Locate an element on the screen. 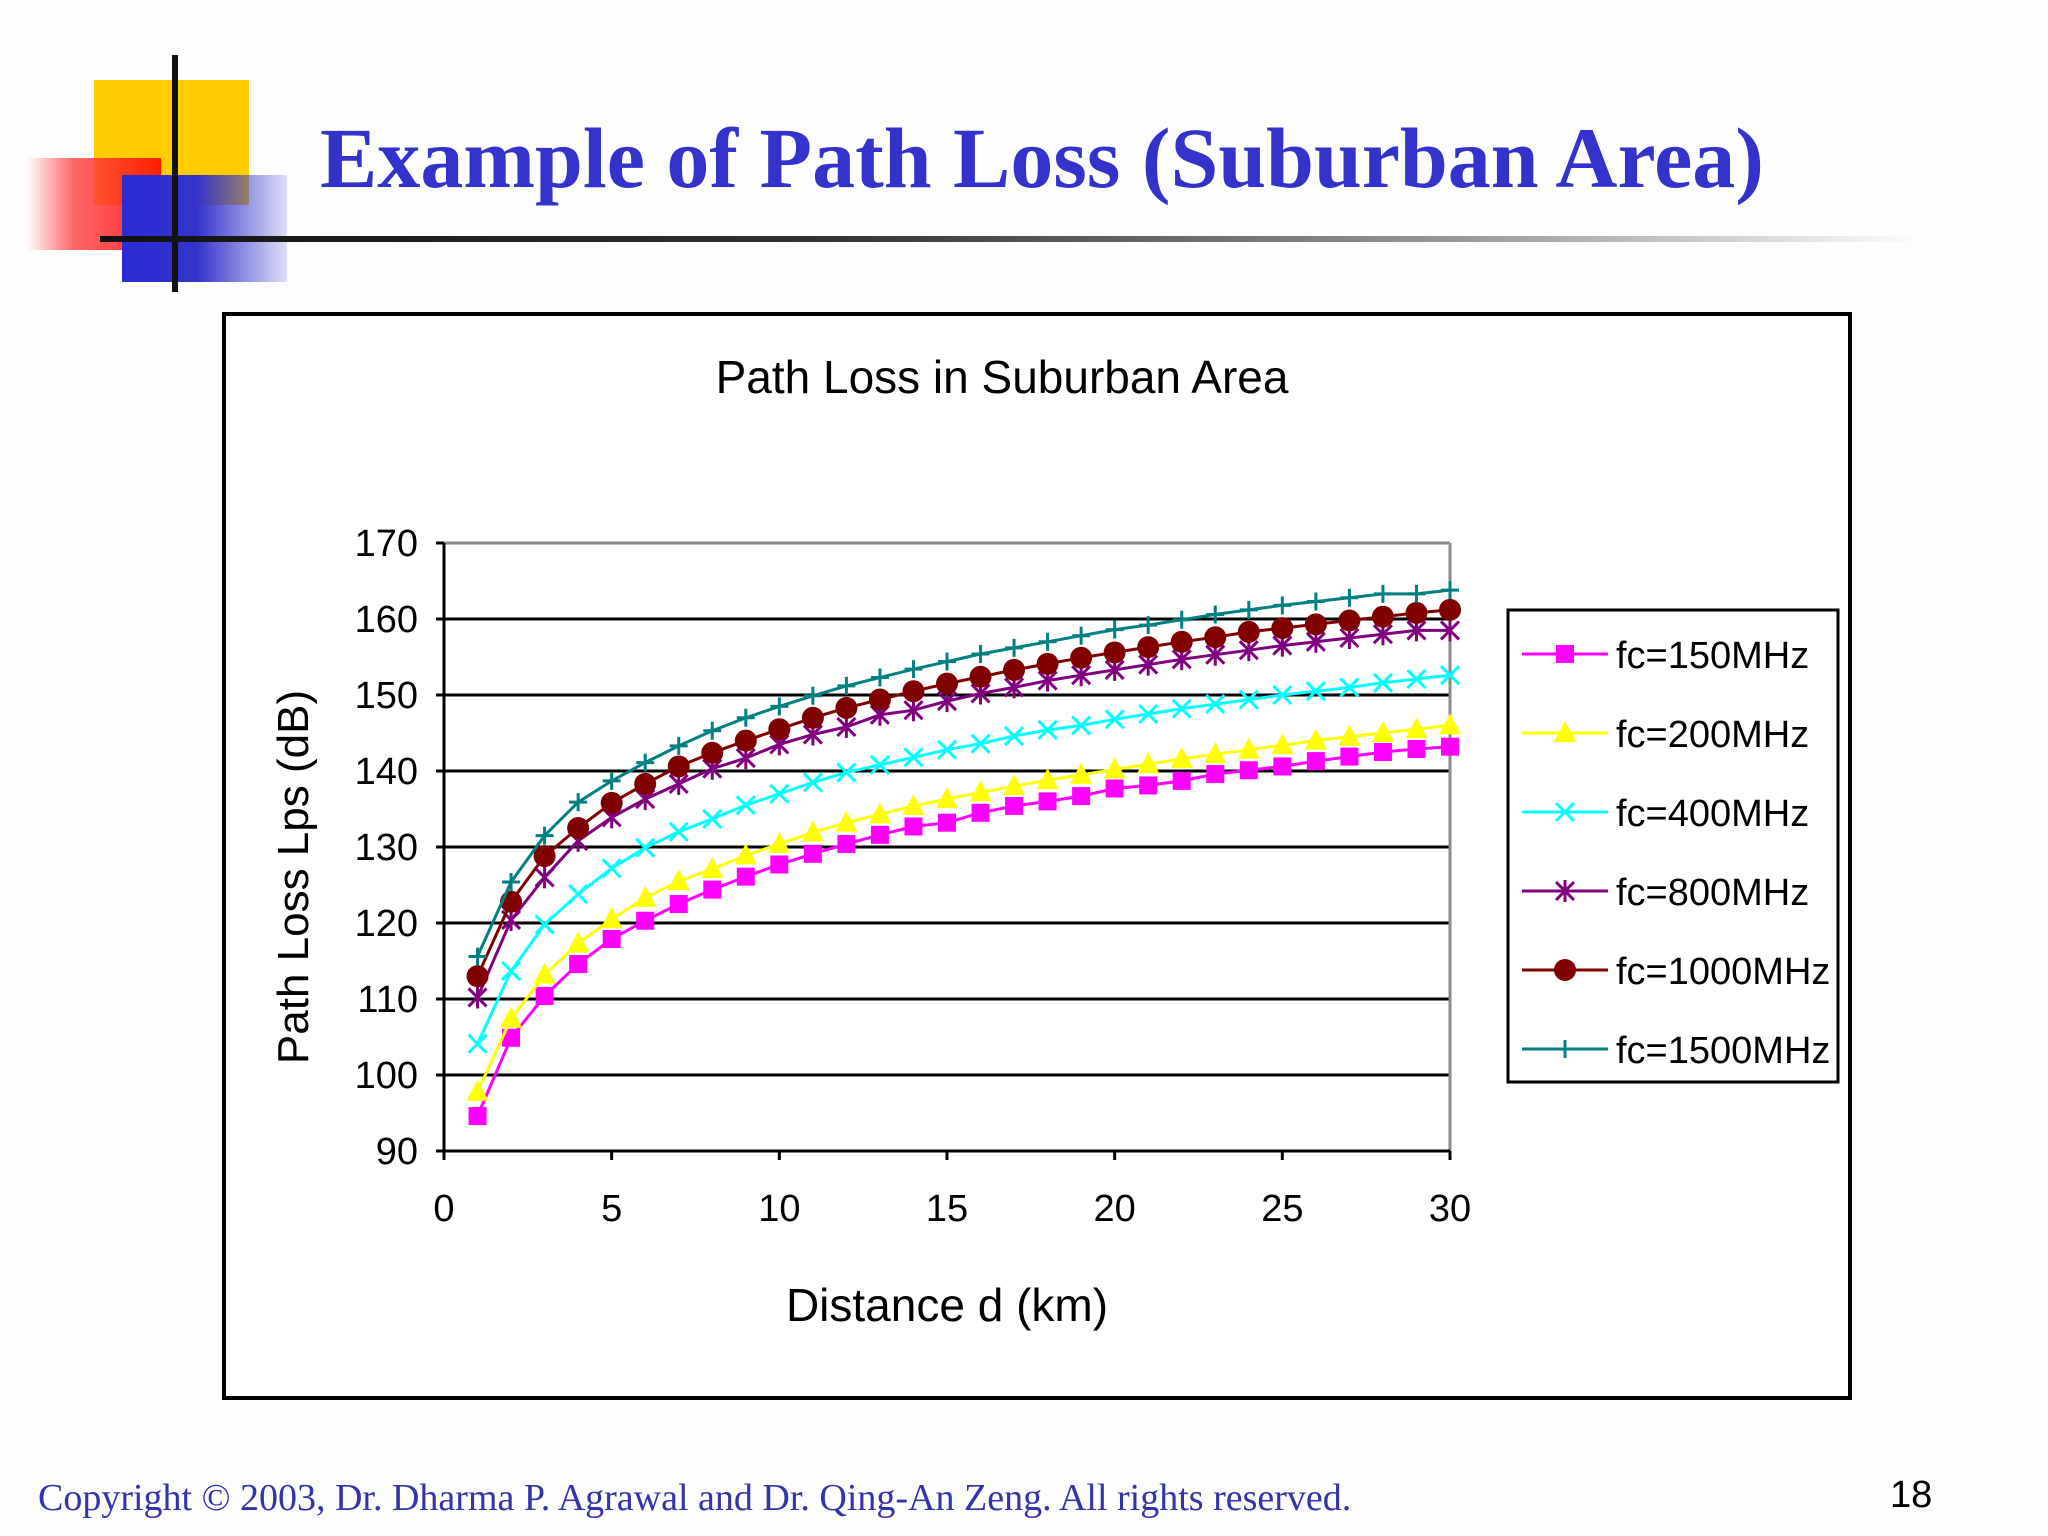 This screenshot has height=1536, width=2048. decor-vertical-line is located at coordinates (175, 173).